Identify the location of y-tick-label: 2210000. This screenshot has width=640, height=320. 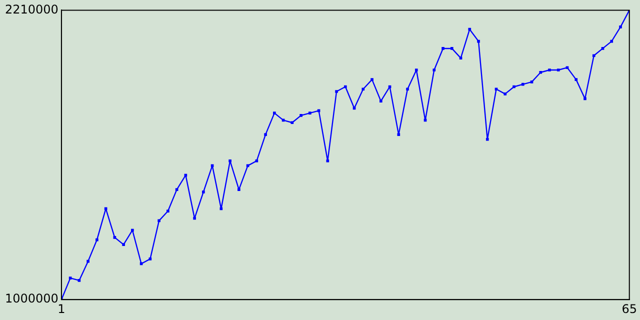
(31, 9).